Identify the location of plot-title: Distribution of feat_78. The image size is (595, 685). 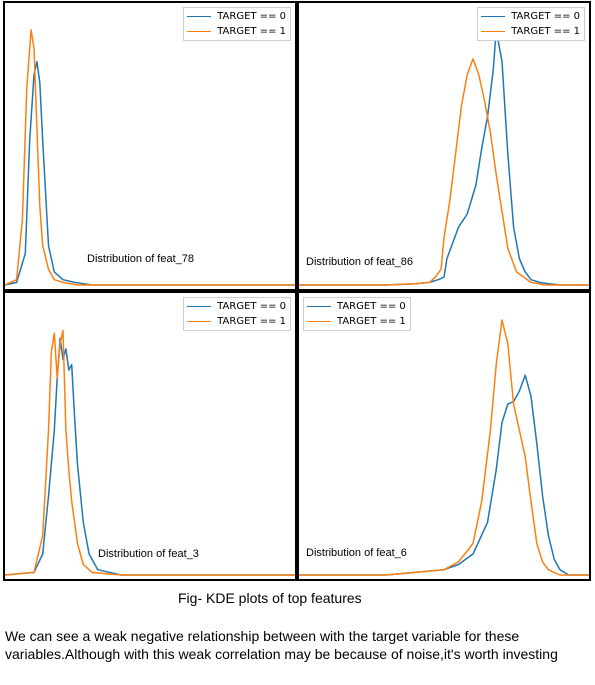
(140, 259).